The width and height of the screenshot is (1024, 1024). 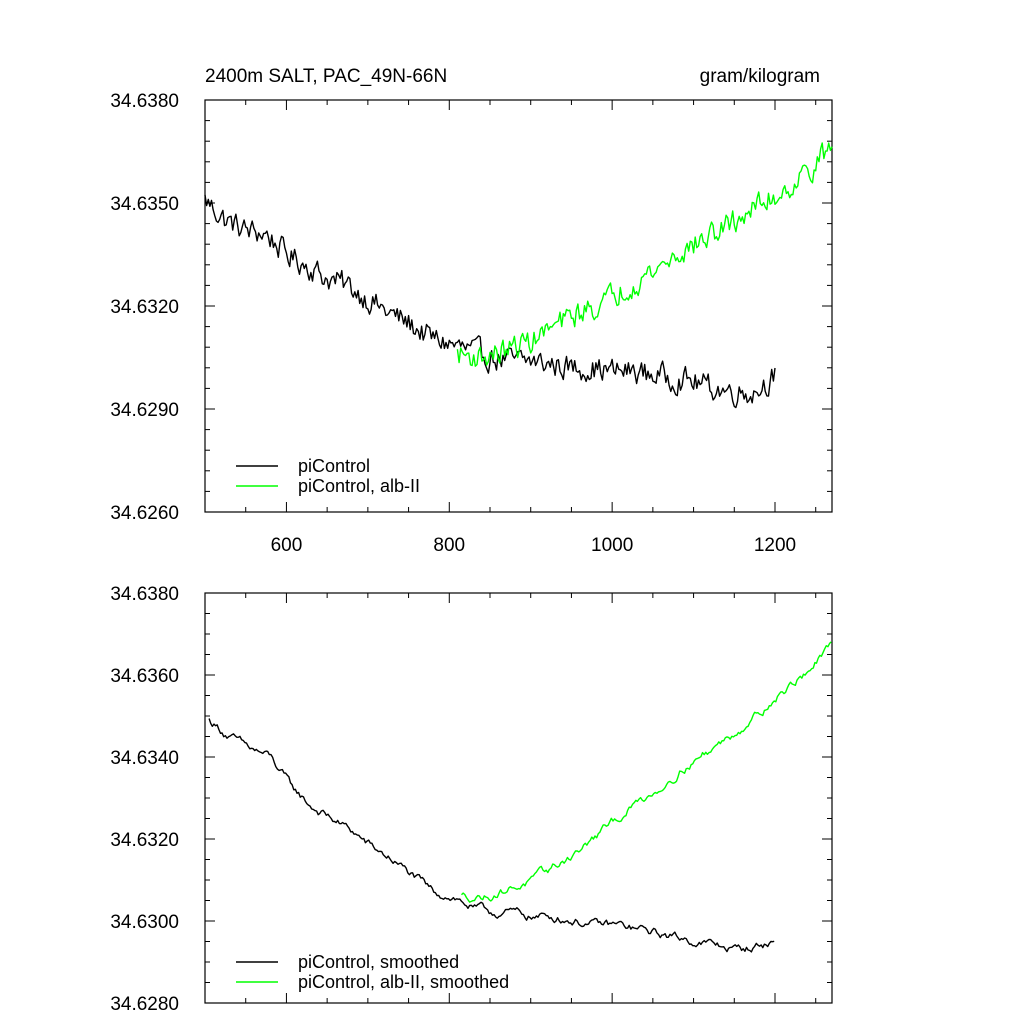 What do you see at coordinates (144, 513) in the screenshot?
I see `y-tick-label: 34.6260` at bounding box center [144, 513].